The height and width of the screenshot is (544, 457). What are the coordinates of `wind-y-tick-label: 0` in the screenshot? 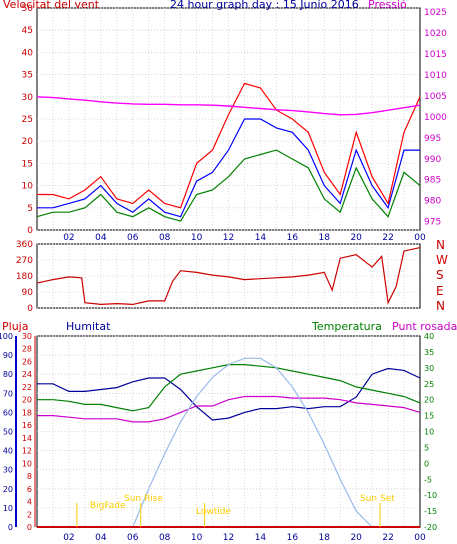 It's located at (30, 231).